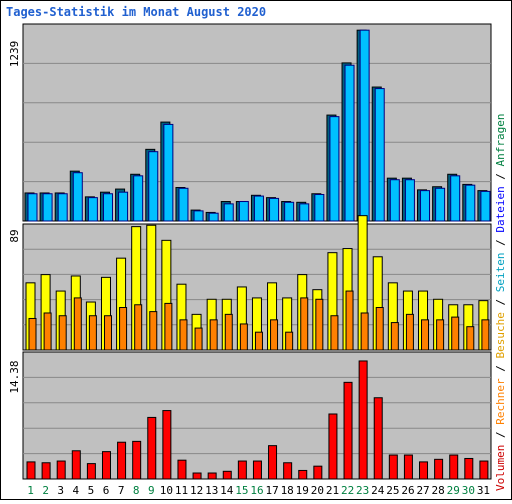 This screenshot has width=512, height=504. What do you see at coordinates (121, 490) in the screenshot?
I see `x-tick-label: 7` at bounding box center [121, 490].